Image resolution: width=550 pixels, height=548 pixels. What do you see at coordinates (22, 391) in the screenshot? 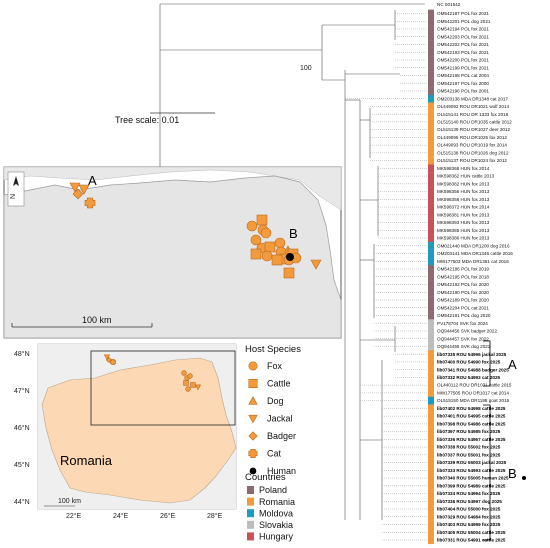
I see `lat-tick: 47°N` at bounding box center [22, 391].